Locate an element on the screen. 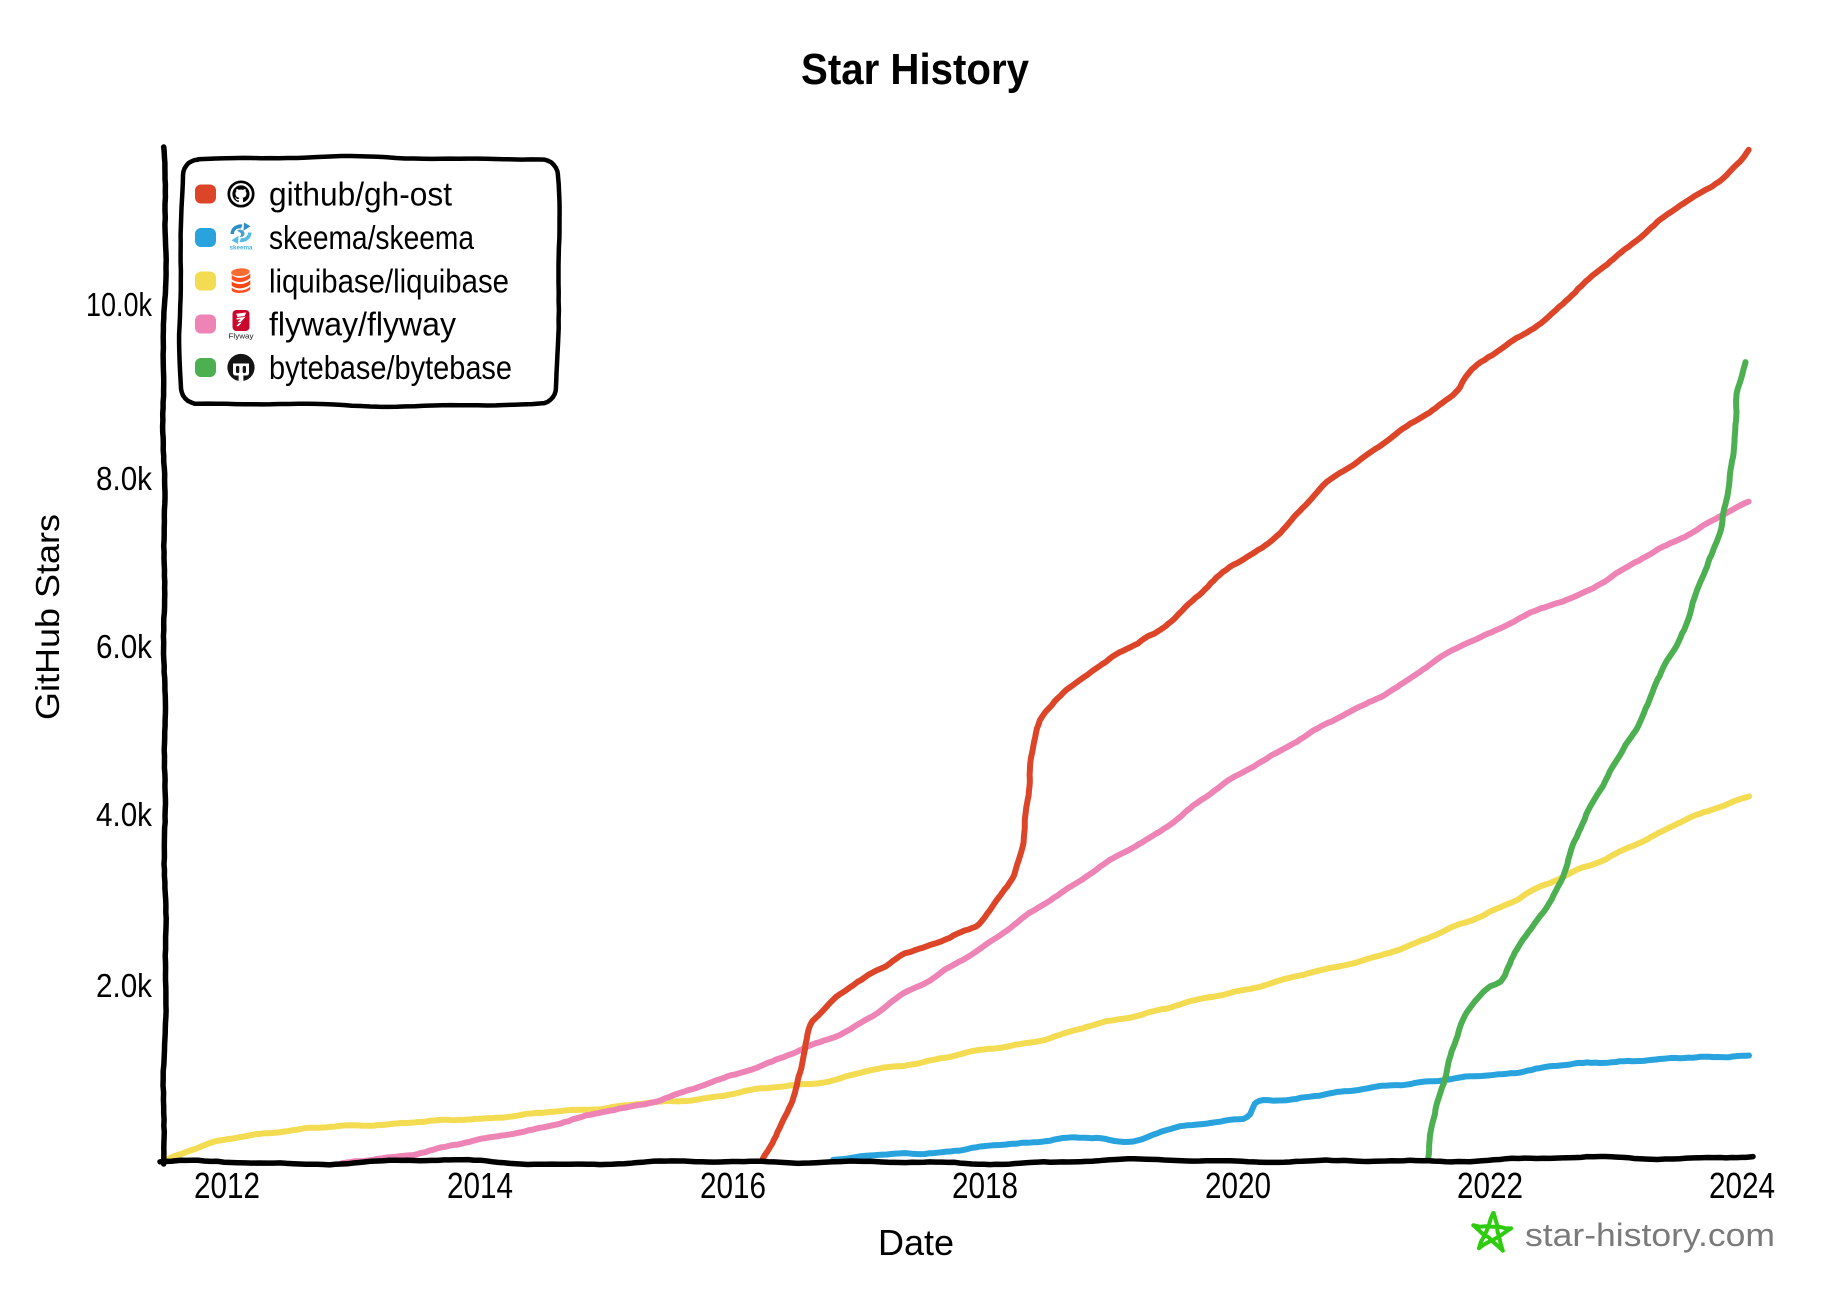 The width and height of the screenshot is (1832, 1313). svg-text: flyway/flyway is located at coordinates (362, 324).